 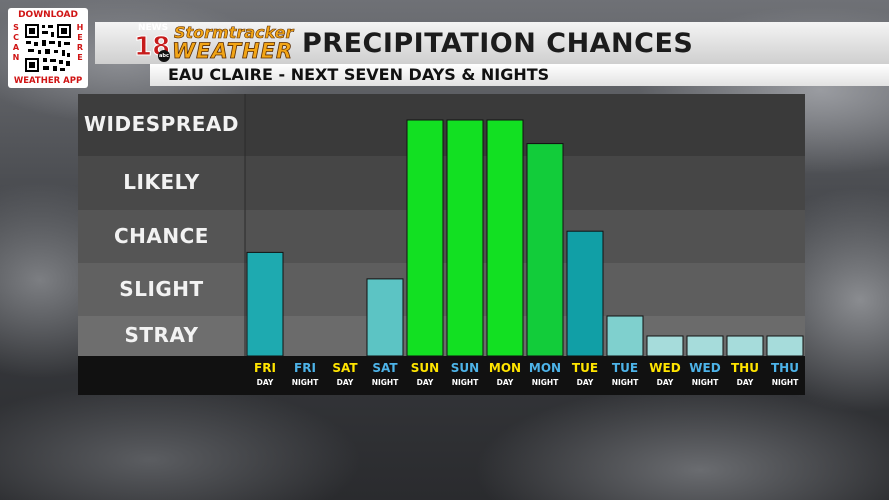 I want to click on promo-top-text: DOWNLOAD, so click(x=48, y=15).